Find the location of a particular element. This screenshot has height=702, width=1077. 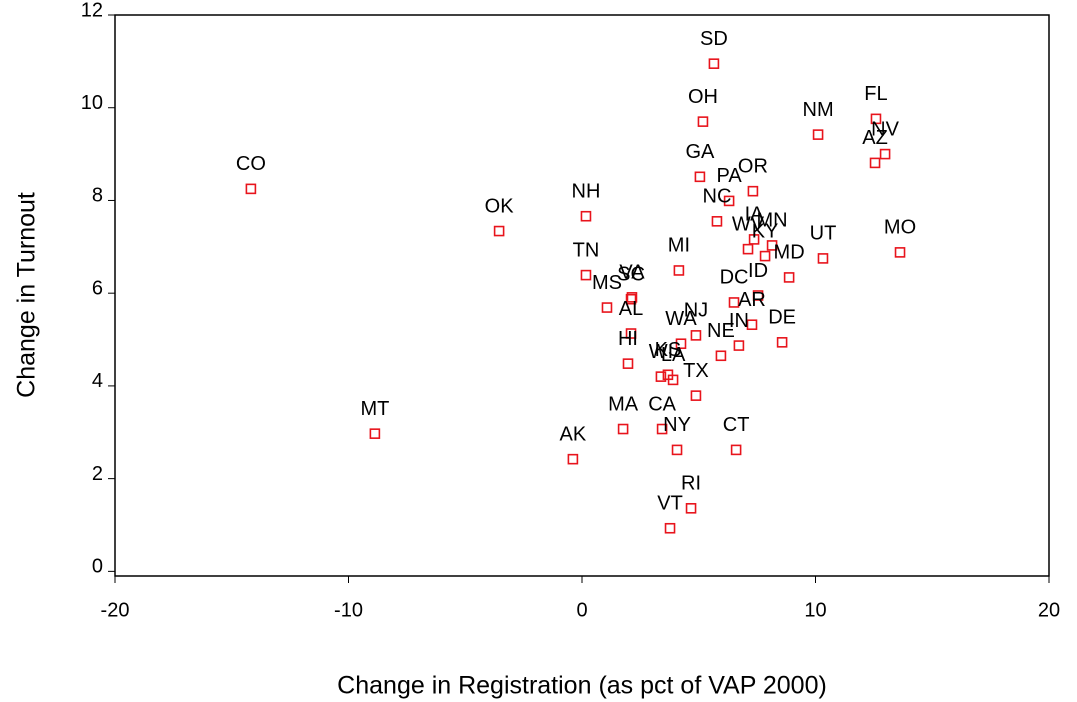

point-label: PA is located at coordinates (730, 176).